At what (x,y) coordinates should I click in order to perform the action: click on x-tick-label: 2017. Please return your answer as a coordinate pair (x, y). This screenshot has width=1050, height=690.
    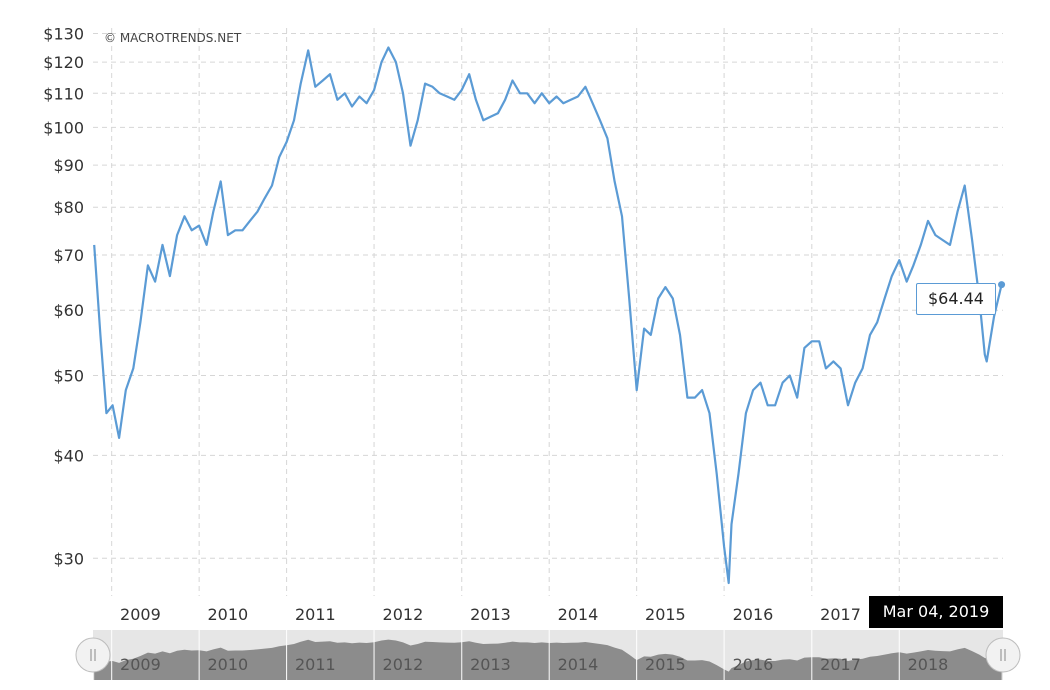
    Looking at the image, I should click on (840, 614).